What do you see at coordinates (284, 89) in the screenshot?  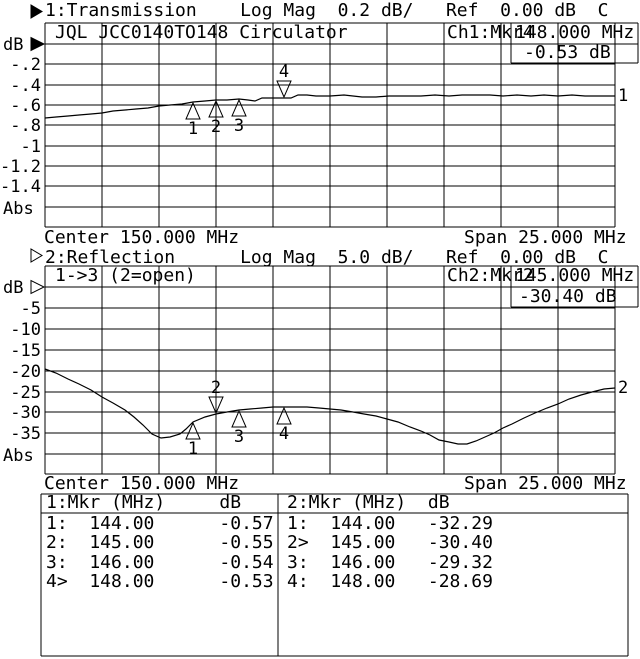 I see `ch1-marker-4-icon` at bounding box center [284, 89].